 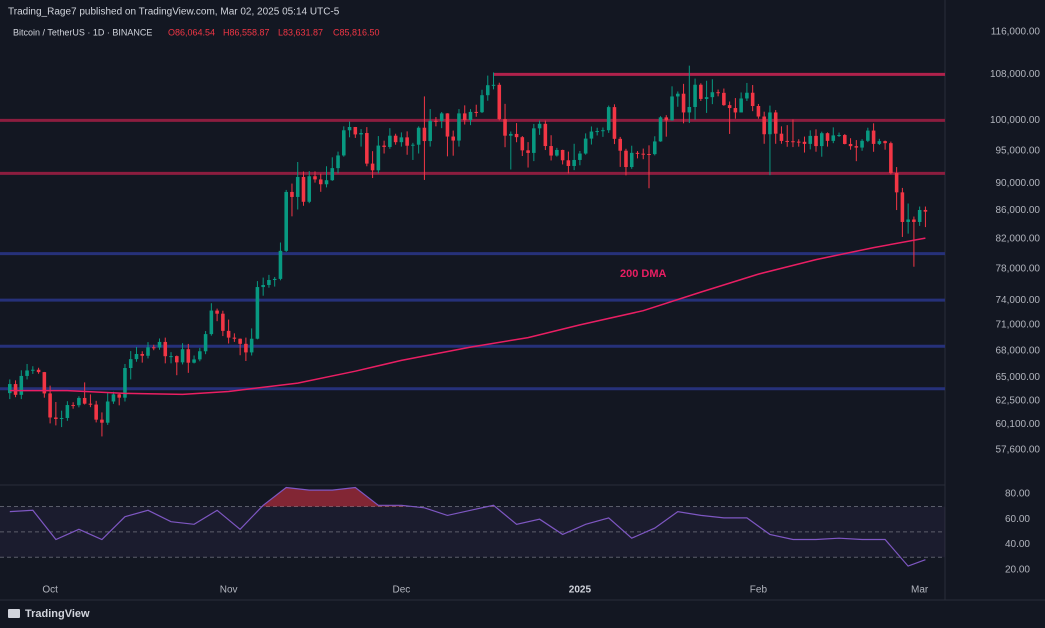 What do you see at coordinates (1018, 350) in the screenshot?
I see `y-tick-label: 68,000.00` at bounding box center [1018, 350].